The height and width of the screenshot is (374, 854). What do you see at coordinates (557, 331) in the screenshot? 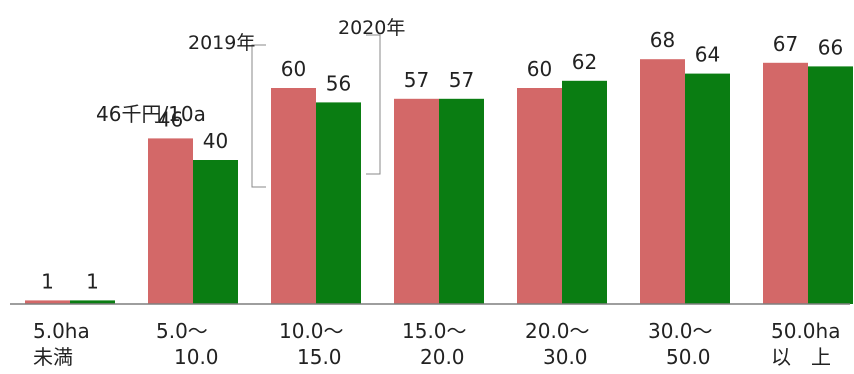
I see `category-label-line1: 20.0～` at bounding box center [557, 331].